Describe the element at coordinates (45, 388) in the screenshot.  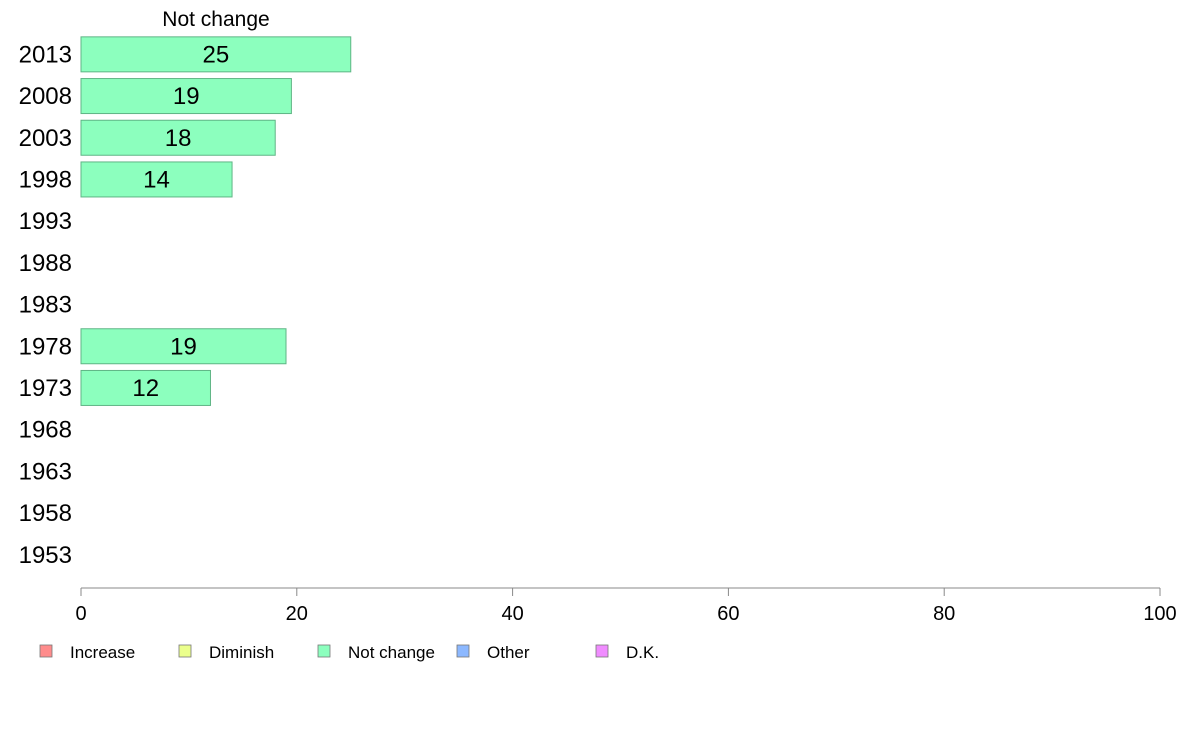
I see `category-label-1973: 1973` at that location.